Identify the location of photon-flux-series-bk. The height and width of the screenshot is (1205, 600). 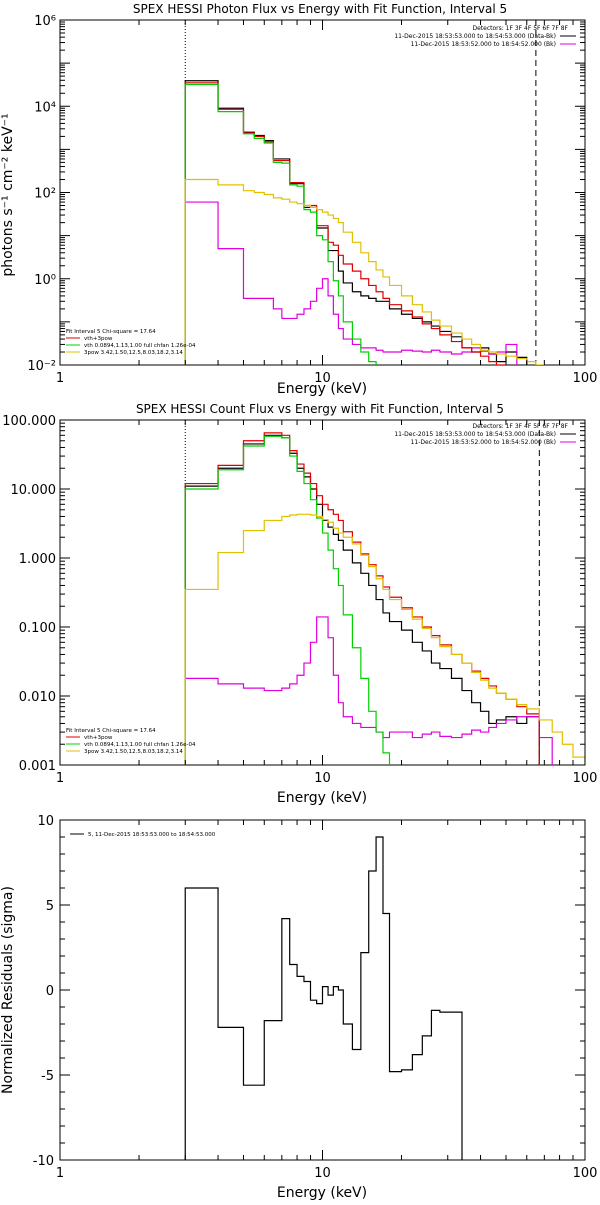
(351, 283).